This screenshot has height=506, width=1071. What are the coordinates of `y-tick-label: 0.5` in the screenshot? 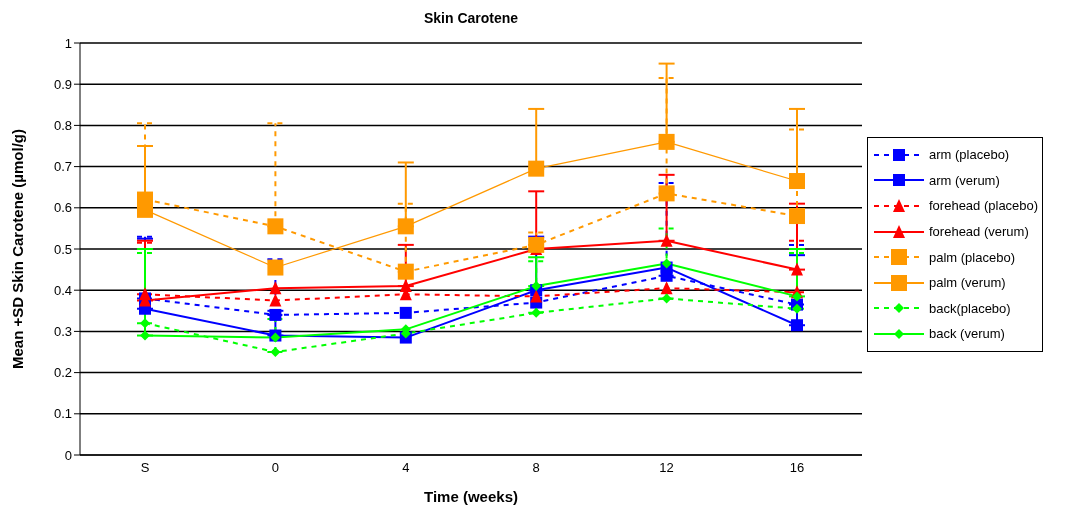 It's located at (62, 249).